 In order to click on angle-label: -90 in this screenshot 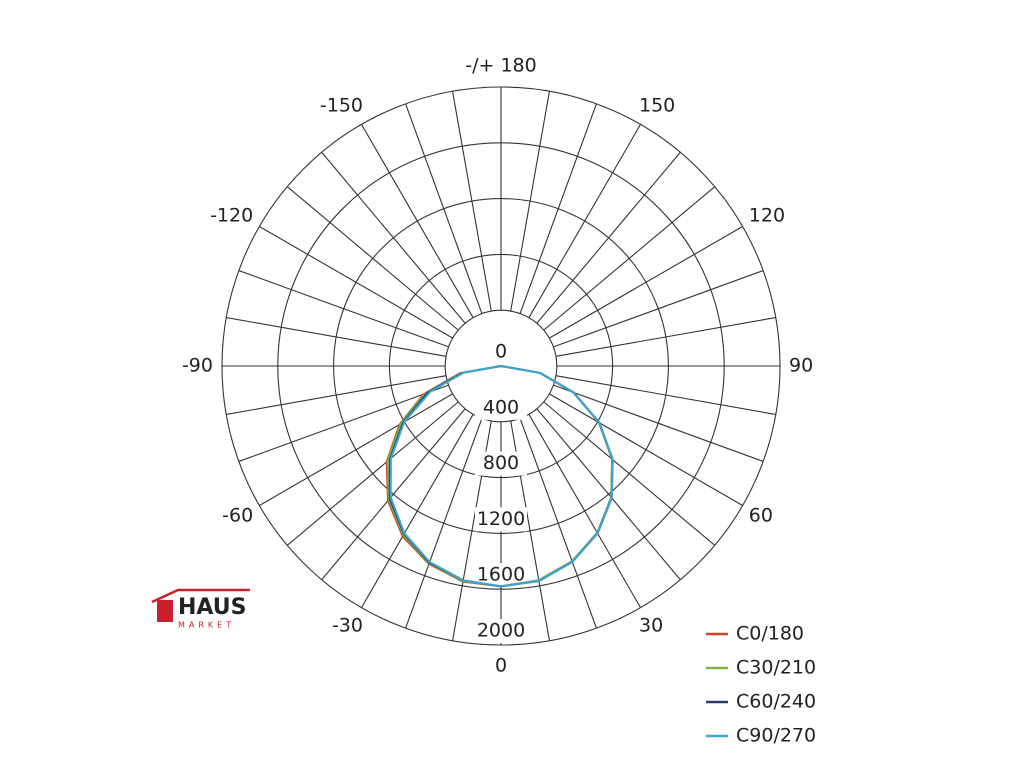, I will do `click(197, 366)`.